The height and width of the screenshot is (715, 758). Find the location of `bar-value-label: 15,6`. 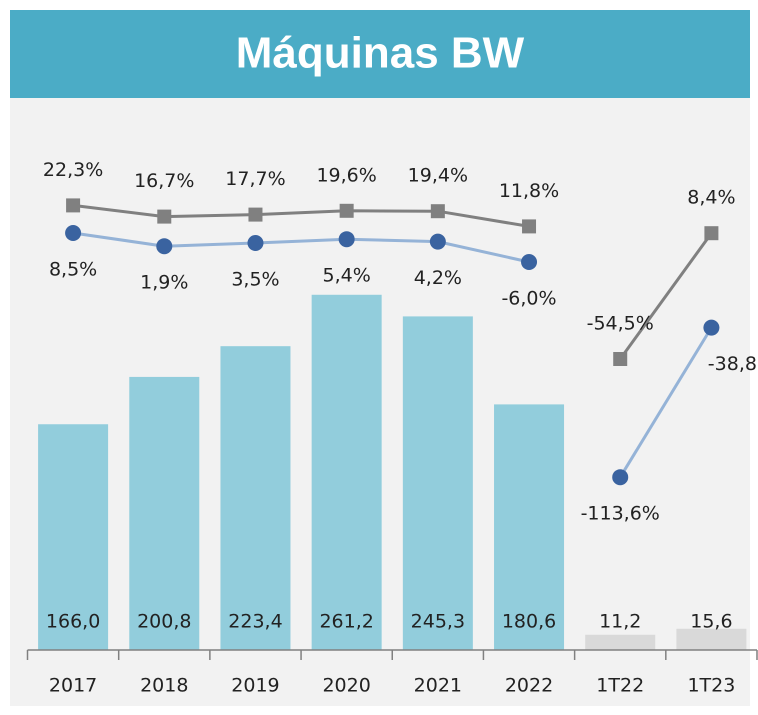

bar-value-label: 15,6 is located at coordinates (711, 622).